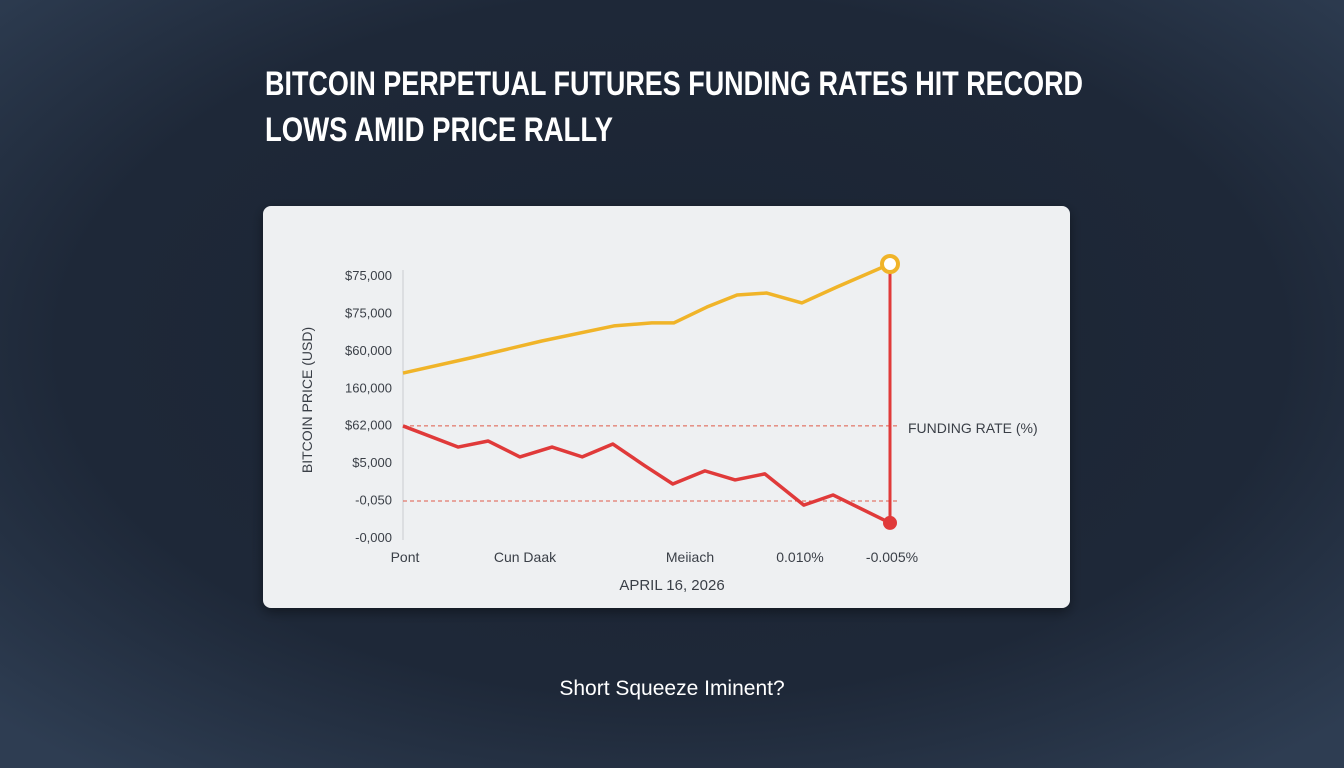 This screenshot has height=768, width=1344. What do you see at coordinates (368, 387) in the screenshot?
I see `y-label: 160,000` at bounding box center [368, 387].